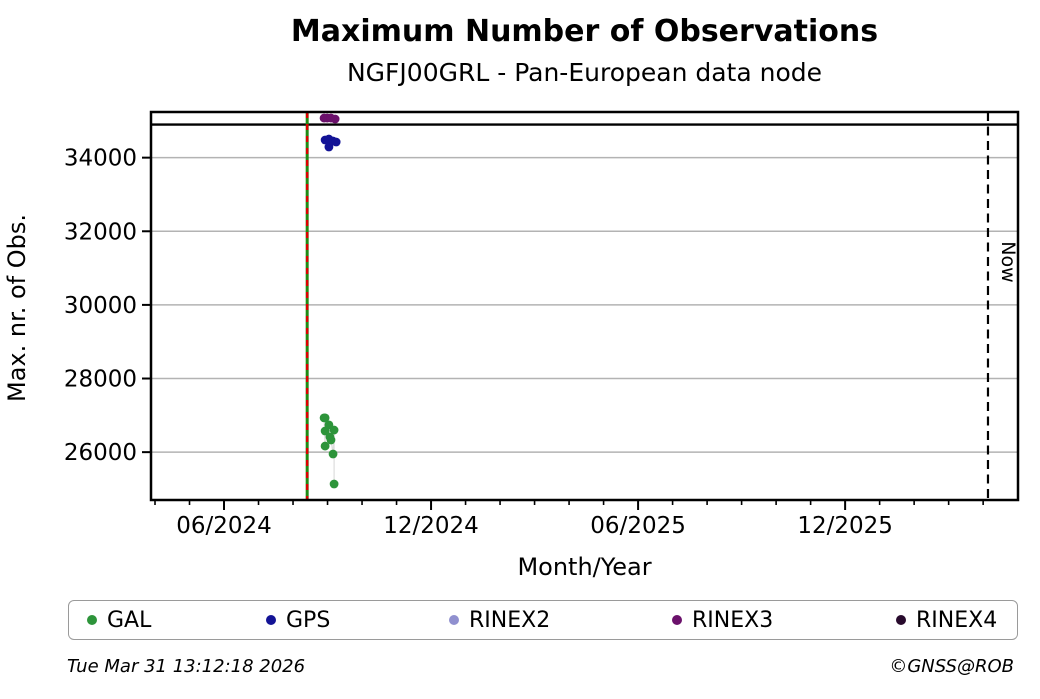 The image size is (1040, 699). I want to click on legend-marker-gal, so click(92, 620).